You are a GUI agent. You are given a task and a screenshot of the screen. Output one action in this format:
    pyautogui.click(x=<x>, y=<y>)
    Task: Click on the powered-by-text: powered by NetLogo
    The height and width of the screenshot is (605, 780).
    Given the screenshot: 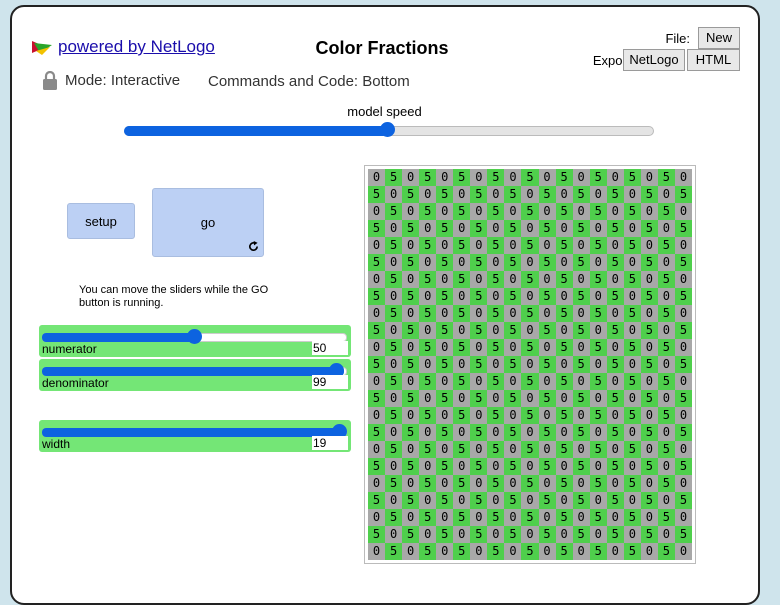 What is the action you would take?
    pyautogui.click(x=136, y=46)
    